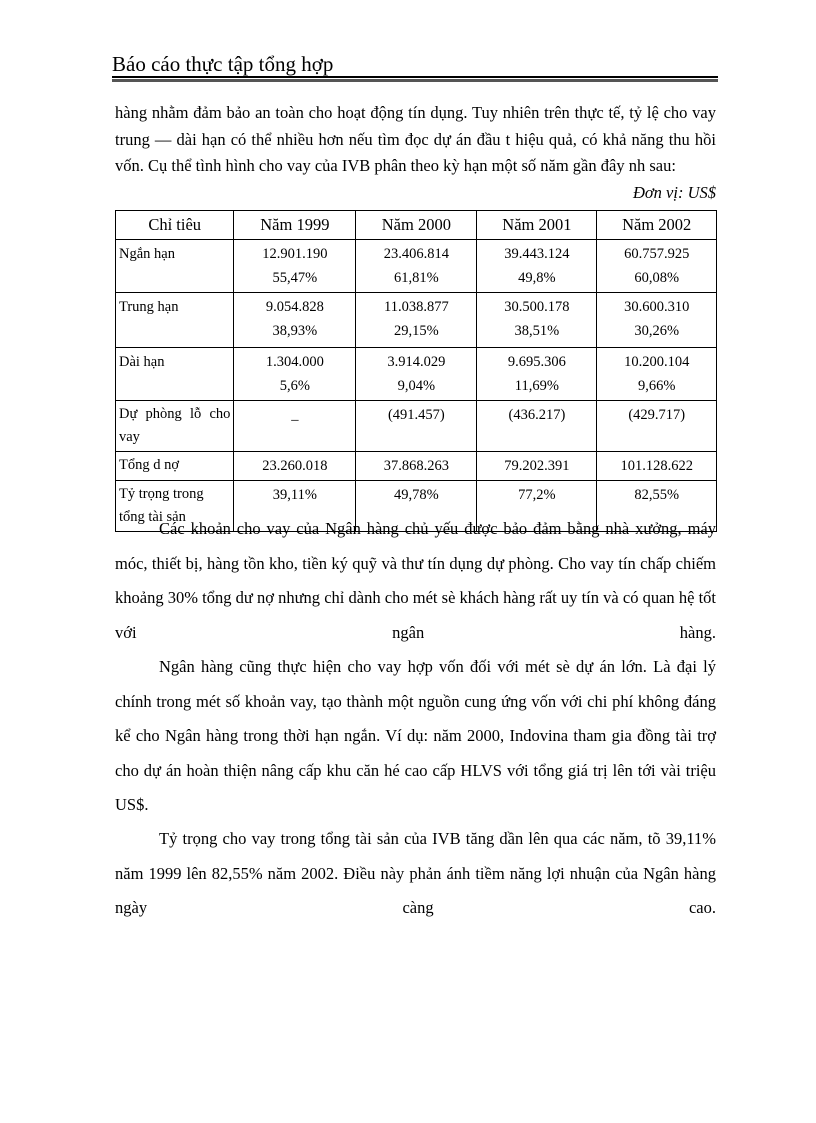  I want to click on cell: 23.260.018, so click(295, 466).